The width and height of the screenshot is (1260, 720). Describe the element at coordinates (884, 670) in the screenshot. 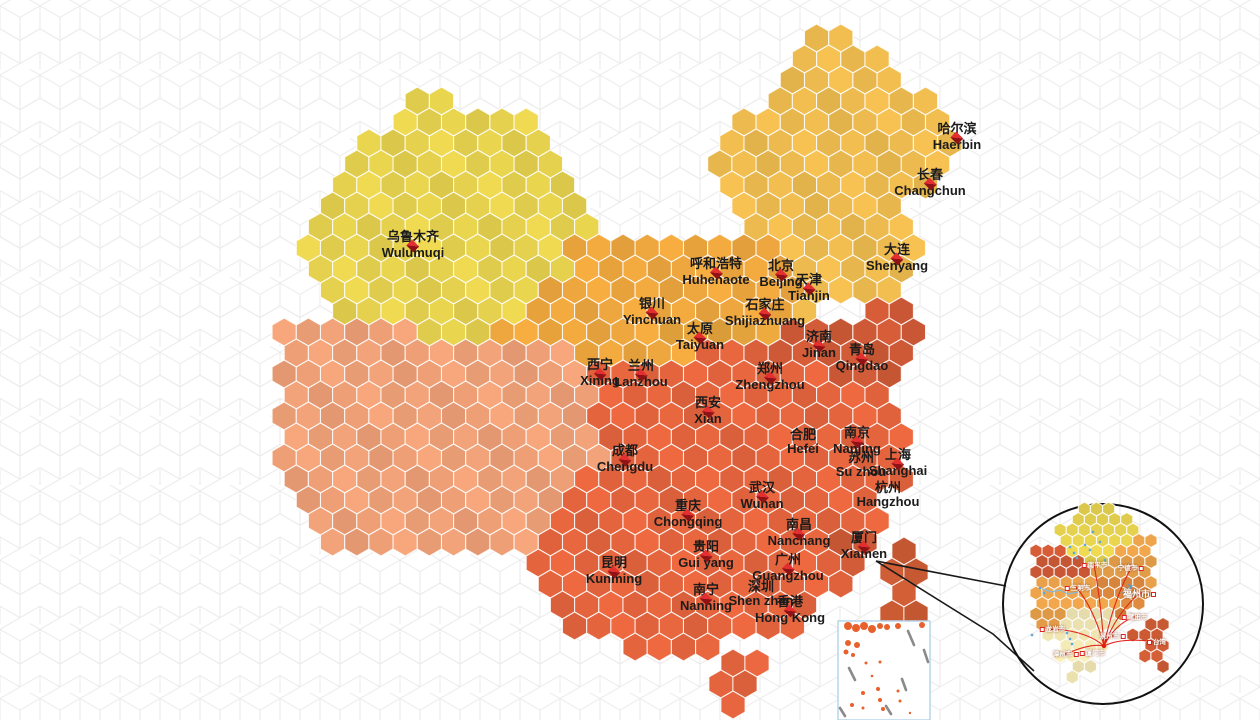

I see `south-china-sea-box` at that location.